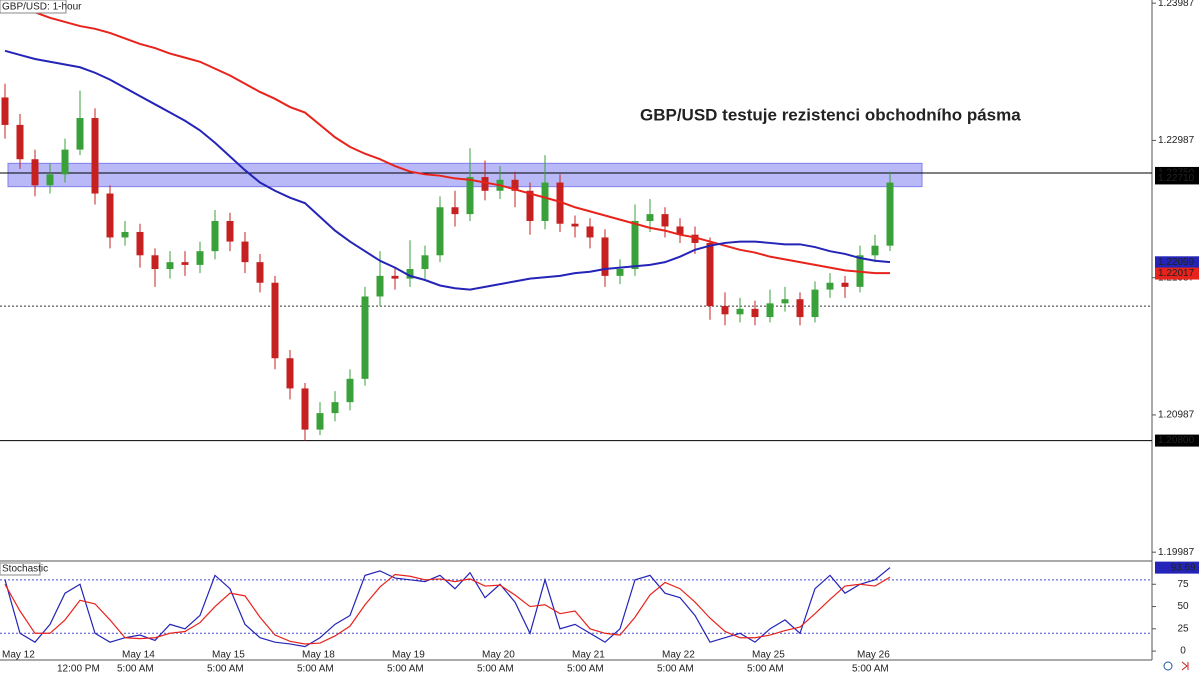 This screenshot has width=1200, height=680. I want to click on x-date-label: May 20, so click(498, 655).